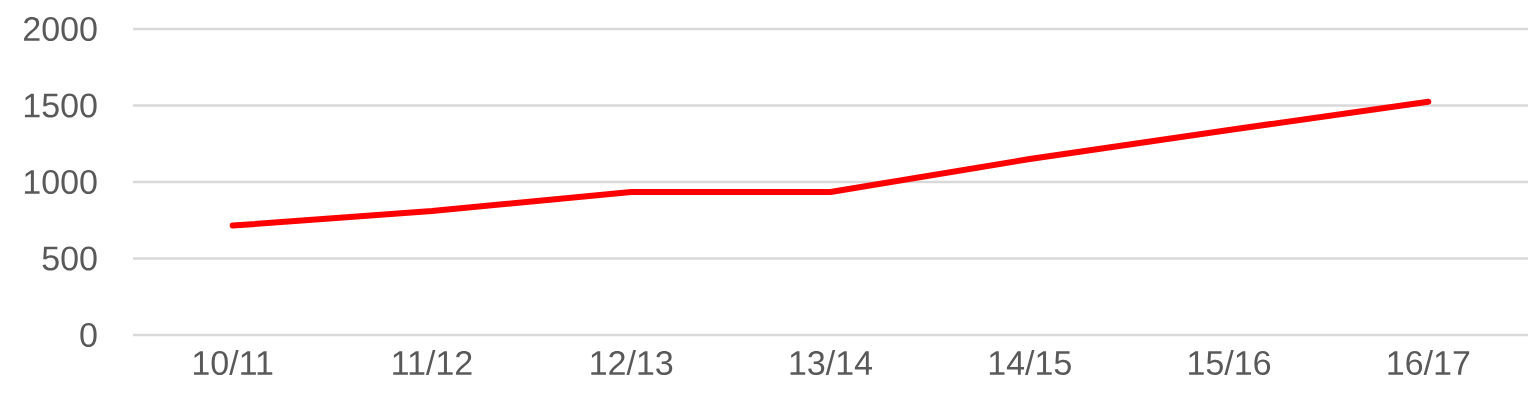 The height and width of the screenshot is (401, 1531). Describe the element at coordinates (233, 363) in the screenshot. I see `x-tick-label: 10/11` at that location.